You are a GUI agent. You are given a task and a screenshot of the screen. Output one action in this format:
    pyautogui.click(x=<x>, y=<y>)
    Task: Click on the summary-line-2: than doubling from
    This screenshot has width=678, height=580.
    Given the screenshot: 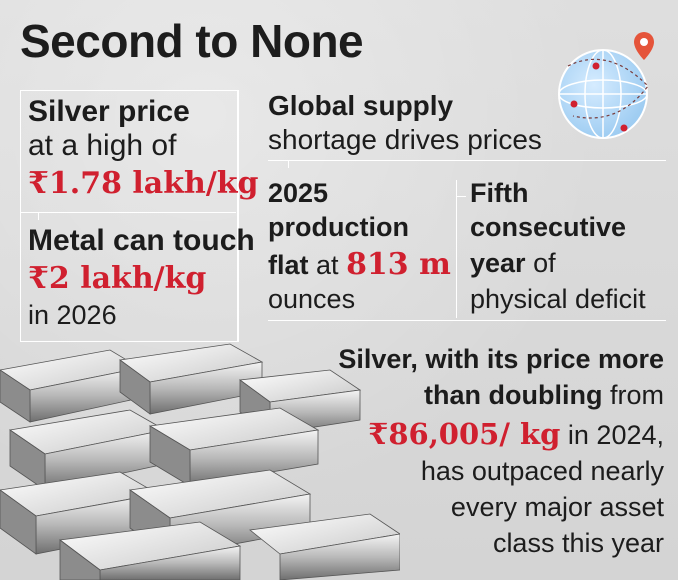 What is the action you would take?
    pyautogui.click(x=544, y=395)
    